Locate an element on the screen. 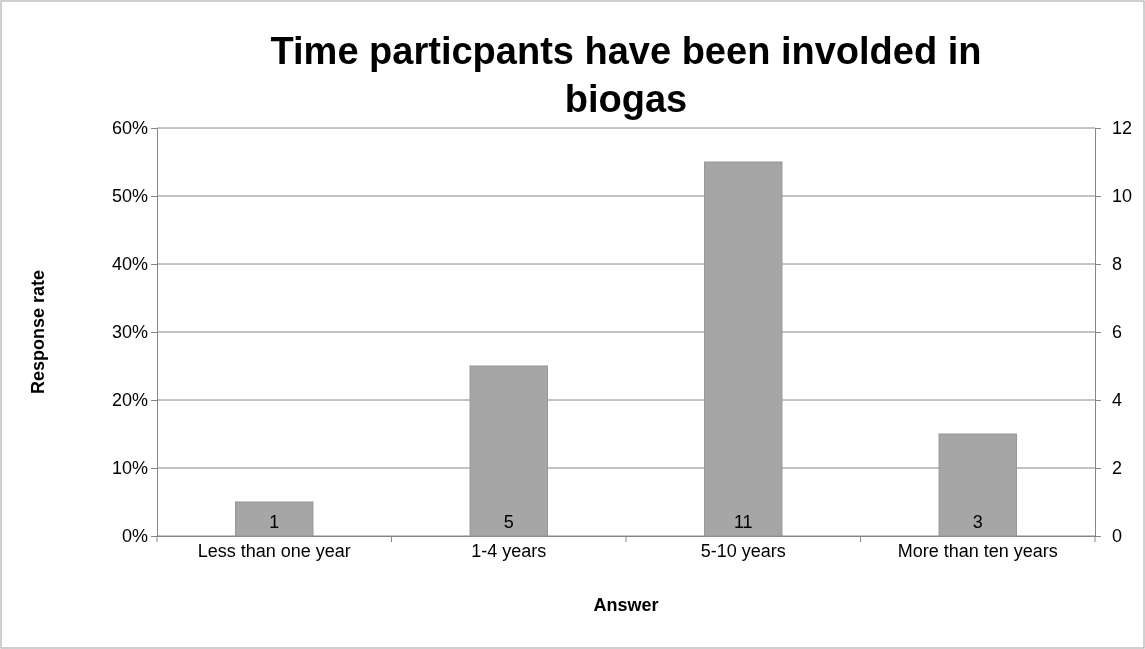 This screenshot has width=1145, height=649. y2-tick-label: 0 is located at coordinates (1117, 536).